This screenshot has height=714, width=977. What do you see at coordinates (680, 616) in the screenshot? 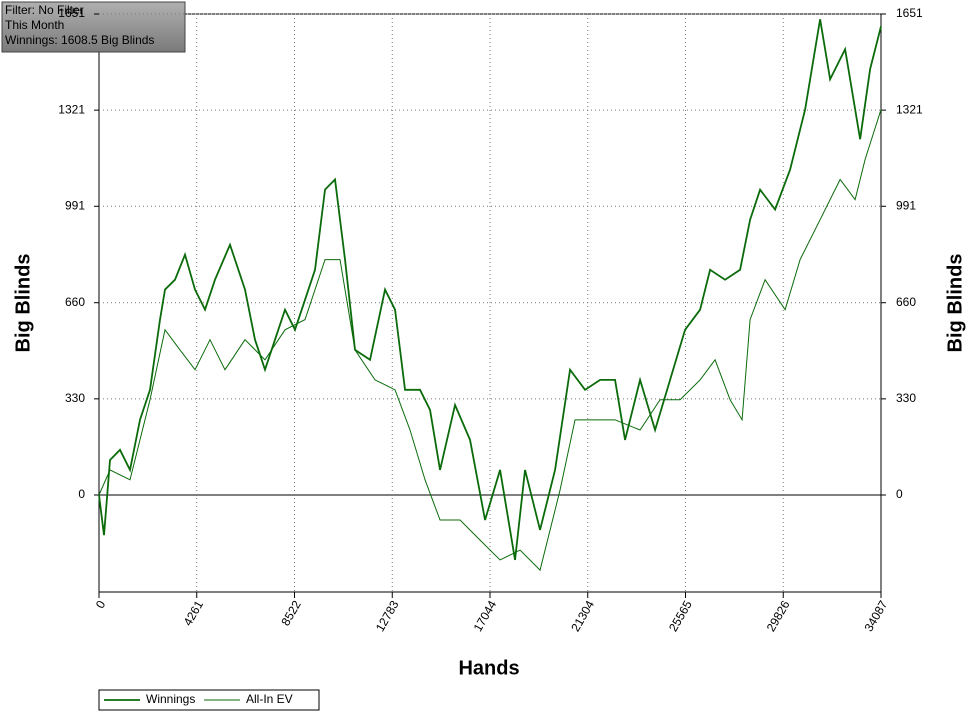
I see `x-tick-label: 25565` at bounding box center [680, 616].